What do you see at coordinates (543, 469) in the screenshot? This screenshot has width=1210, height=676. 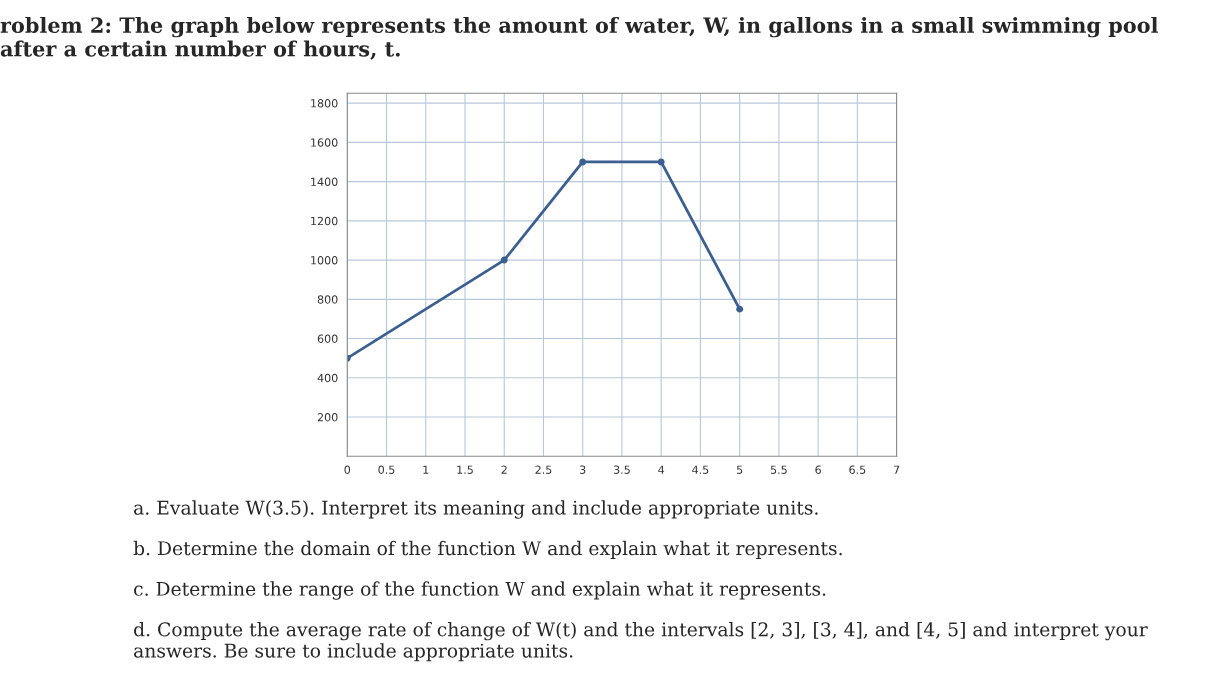 I see `x-tick-label: 2.5` at bounding box center [543, 469].